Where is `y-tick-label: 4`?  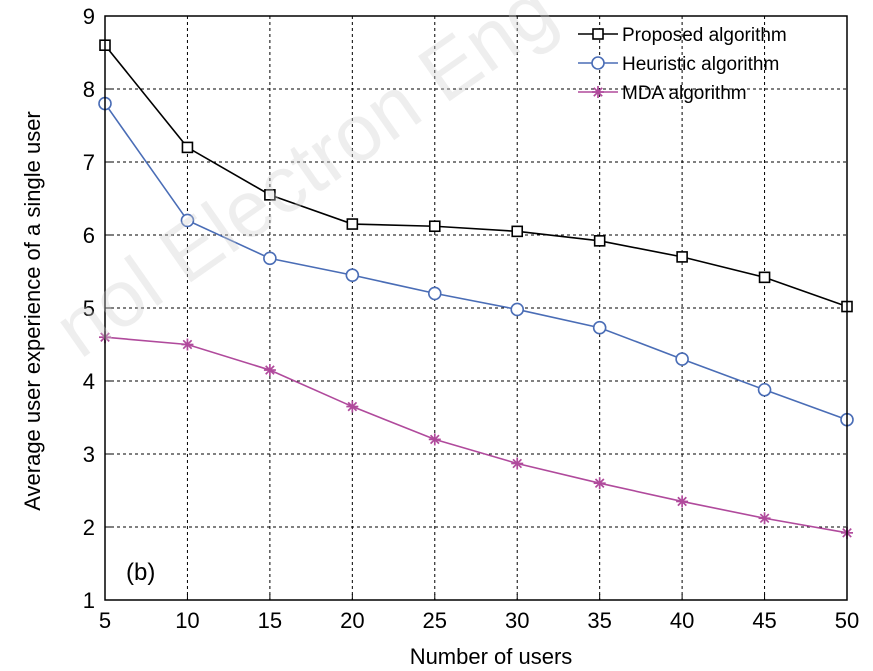
y-tick-label: 4 is located at coordinates (89, 381).